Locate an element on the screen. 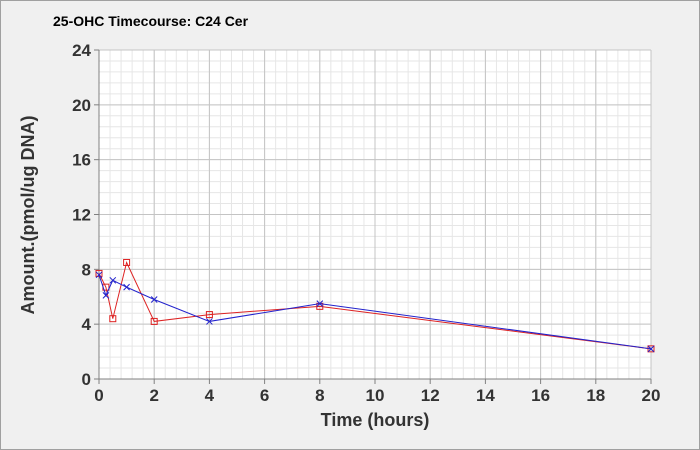 The width and height of the screenshot is (700, 450). y-tick-label: 12 is located at coordinates (81, 215).